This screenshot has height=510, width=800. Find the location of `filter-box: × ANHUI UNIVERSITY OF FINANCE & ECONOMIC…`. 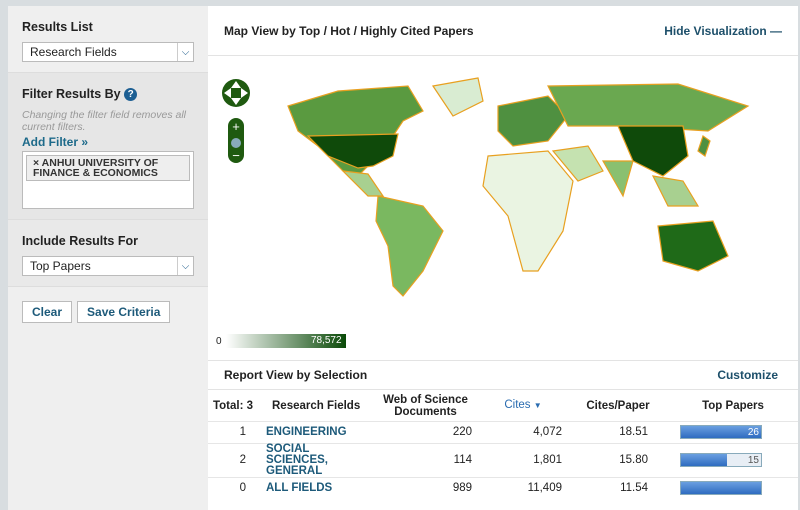

filter-box: × ANHUI UNIVERSITY OF FINANCE & ECONOMIC… is located at coordinates (108, 180).